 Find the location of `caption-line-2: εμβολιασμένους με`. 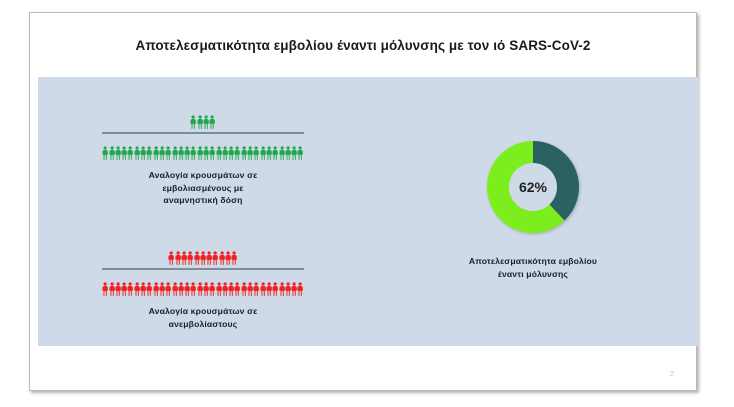

caption-line-2: εμβολιασμένους με is located at coordinates (203, 187).